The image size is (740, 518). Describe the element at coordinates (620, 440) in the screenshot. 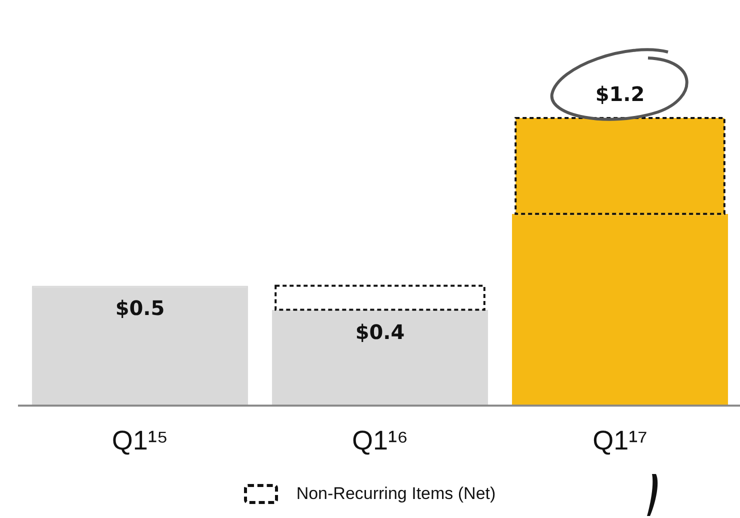

I see `x-tick-label: Q1¹⁷` at that location.